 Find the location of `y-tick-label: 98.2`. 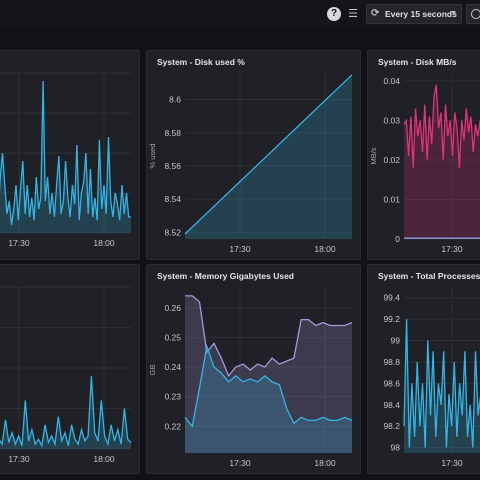

y-tick-label: 98.2 is located at coordinates (391, 426).